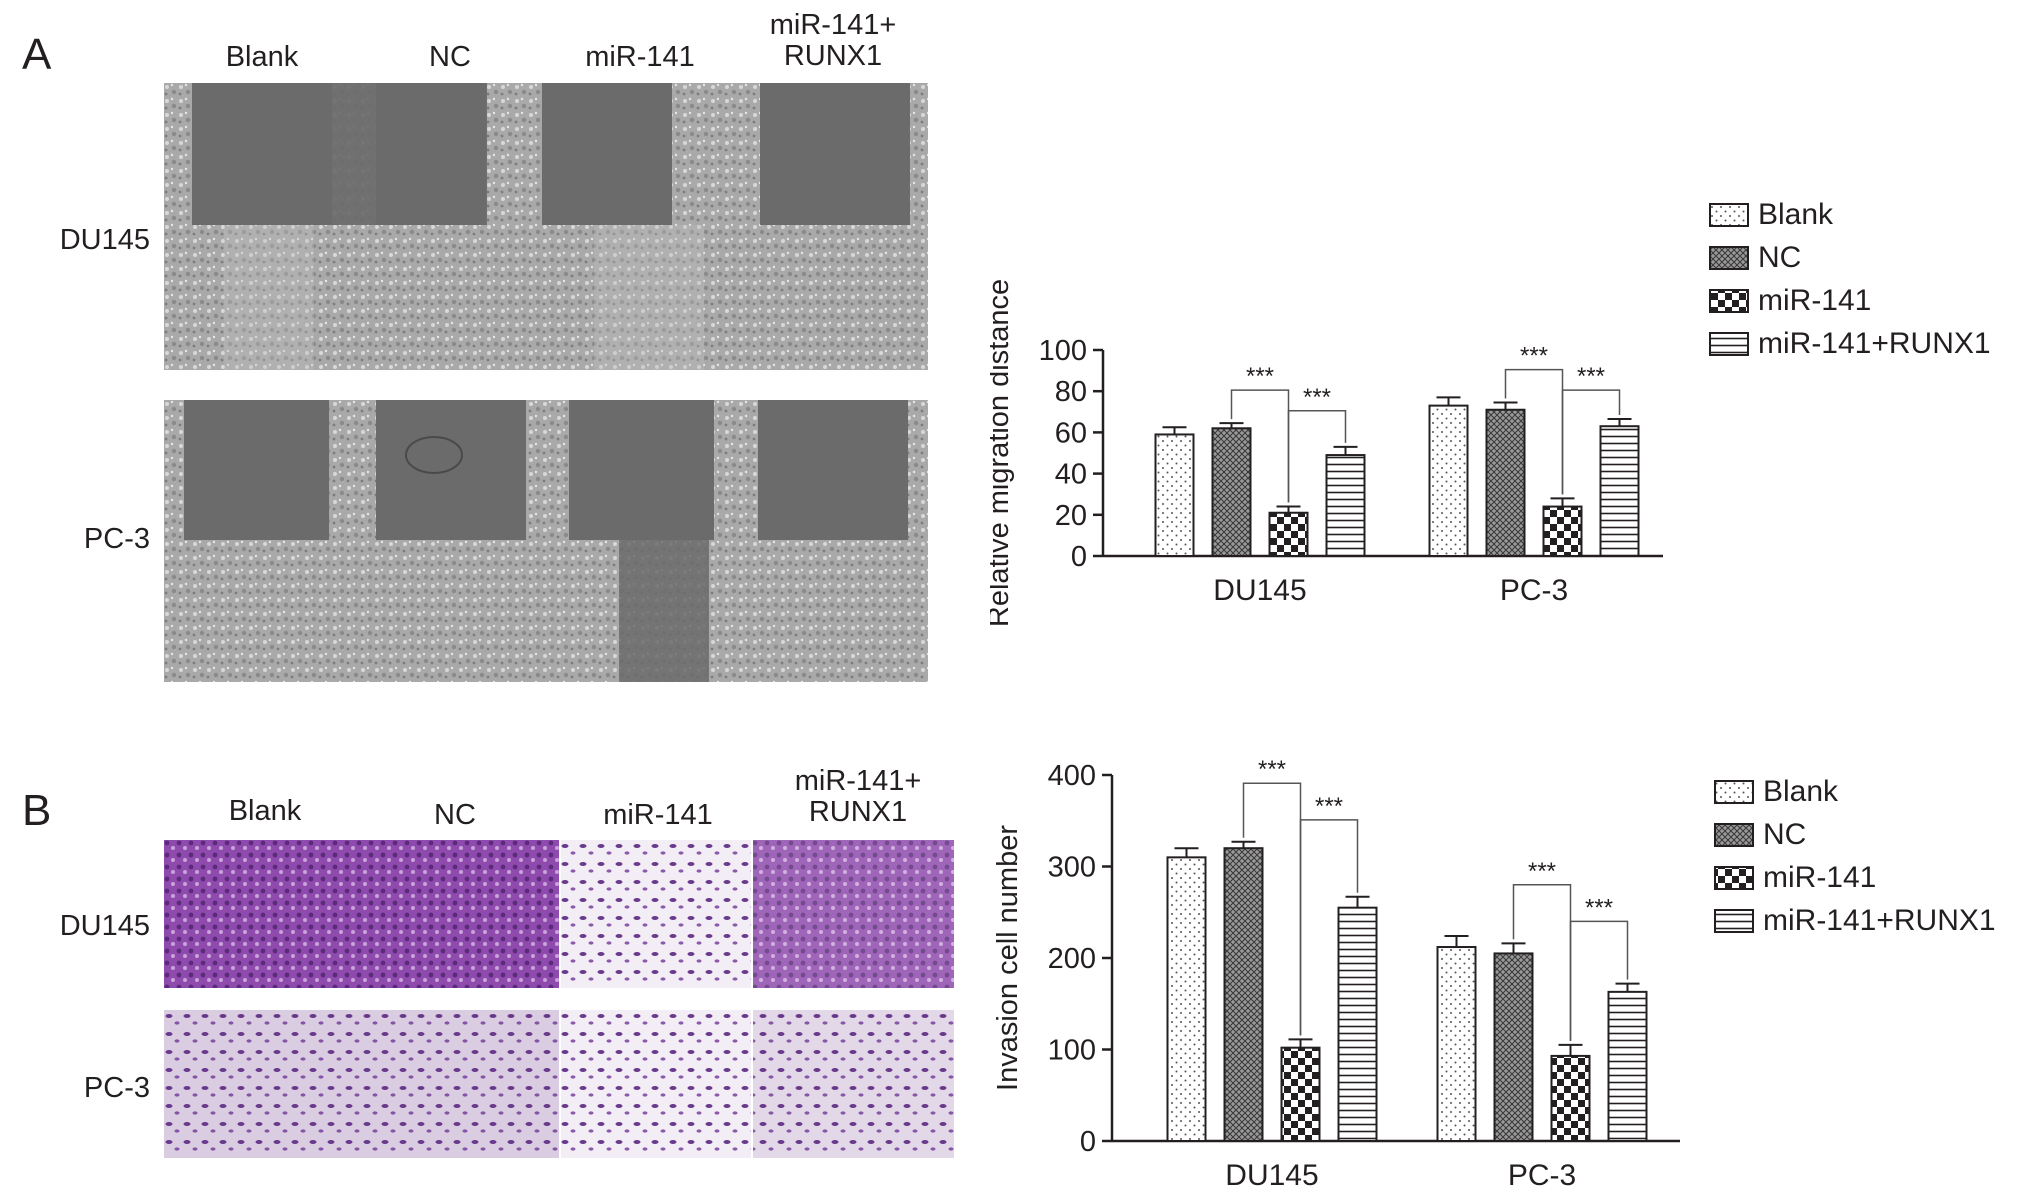 The height and width of the screenshot is (1204, 2032). What do you see at coordinates (1071, 433) in the screenshot?
I see `y-tick-label: 60` at bounding box center [1071, 433].